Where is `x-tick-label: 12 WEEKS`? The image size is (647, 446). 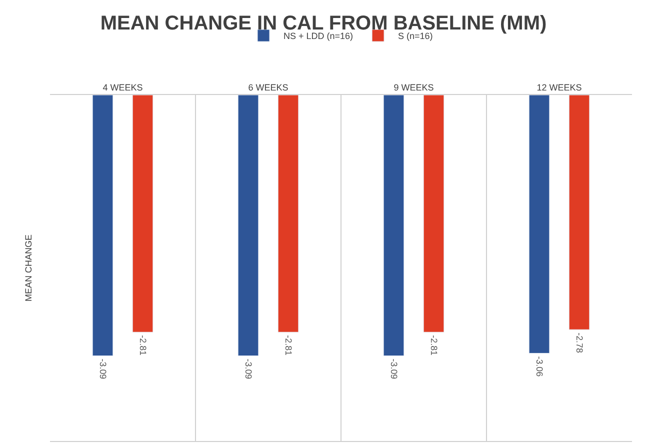
x-tick-label: 12 WEEKS is located at coordinates (559, 87).